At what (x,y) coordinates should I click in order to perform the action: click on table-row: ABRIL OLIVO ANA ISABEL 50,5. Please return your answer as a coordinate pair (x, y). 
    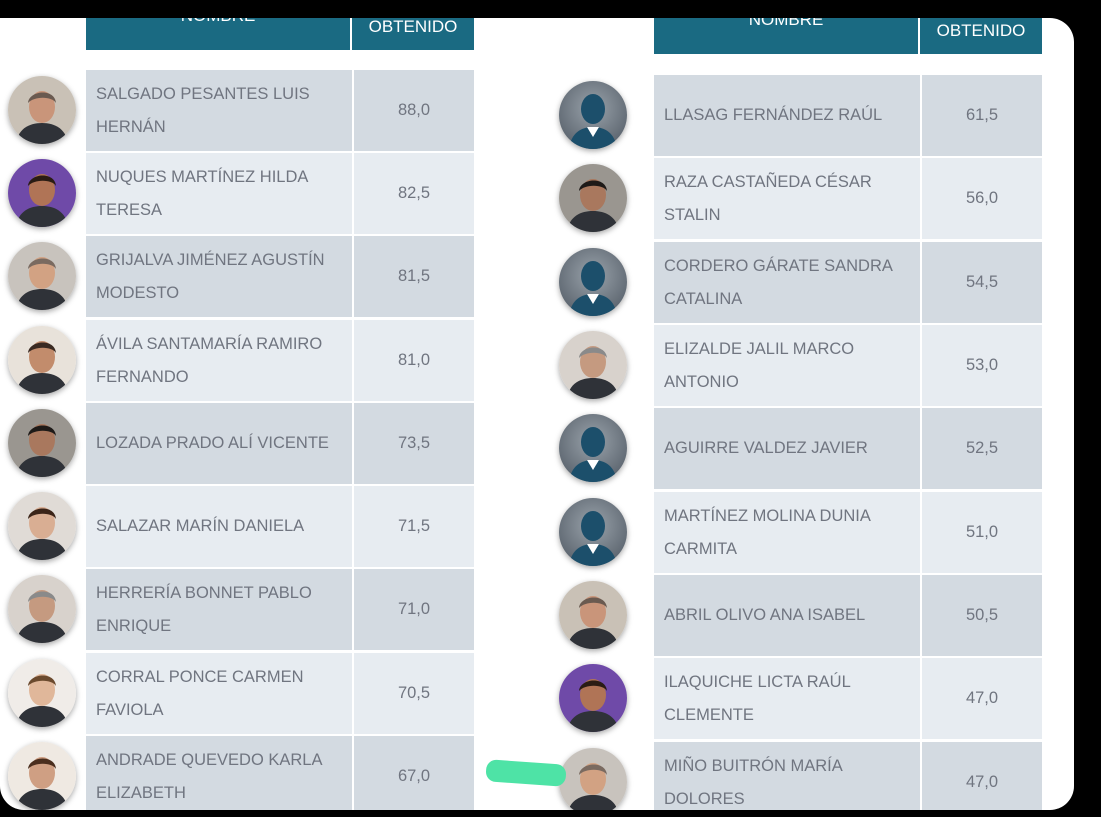
    Looking at the image, I should click on (797, 615).